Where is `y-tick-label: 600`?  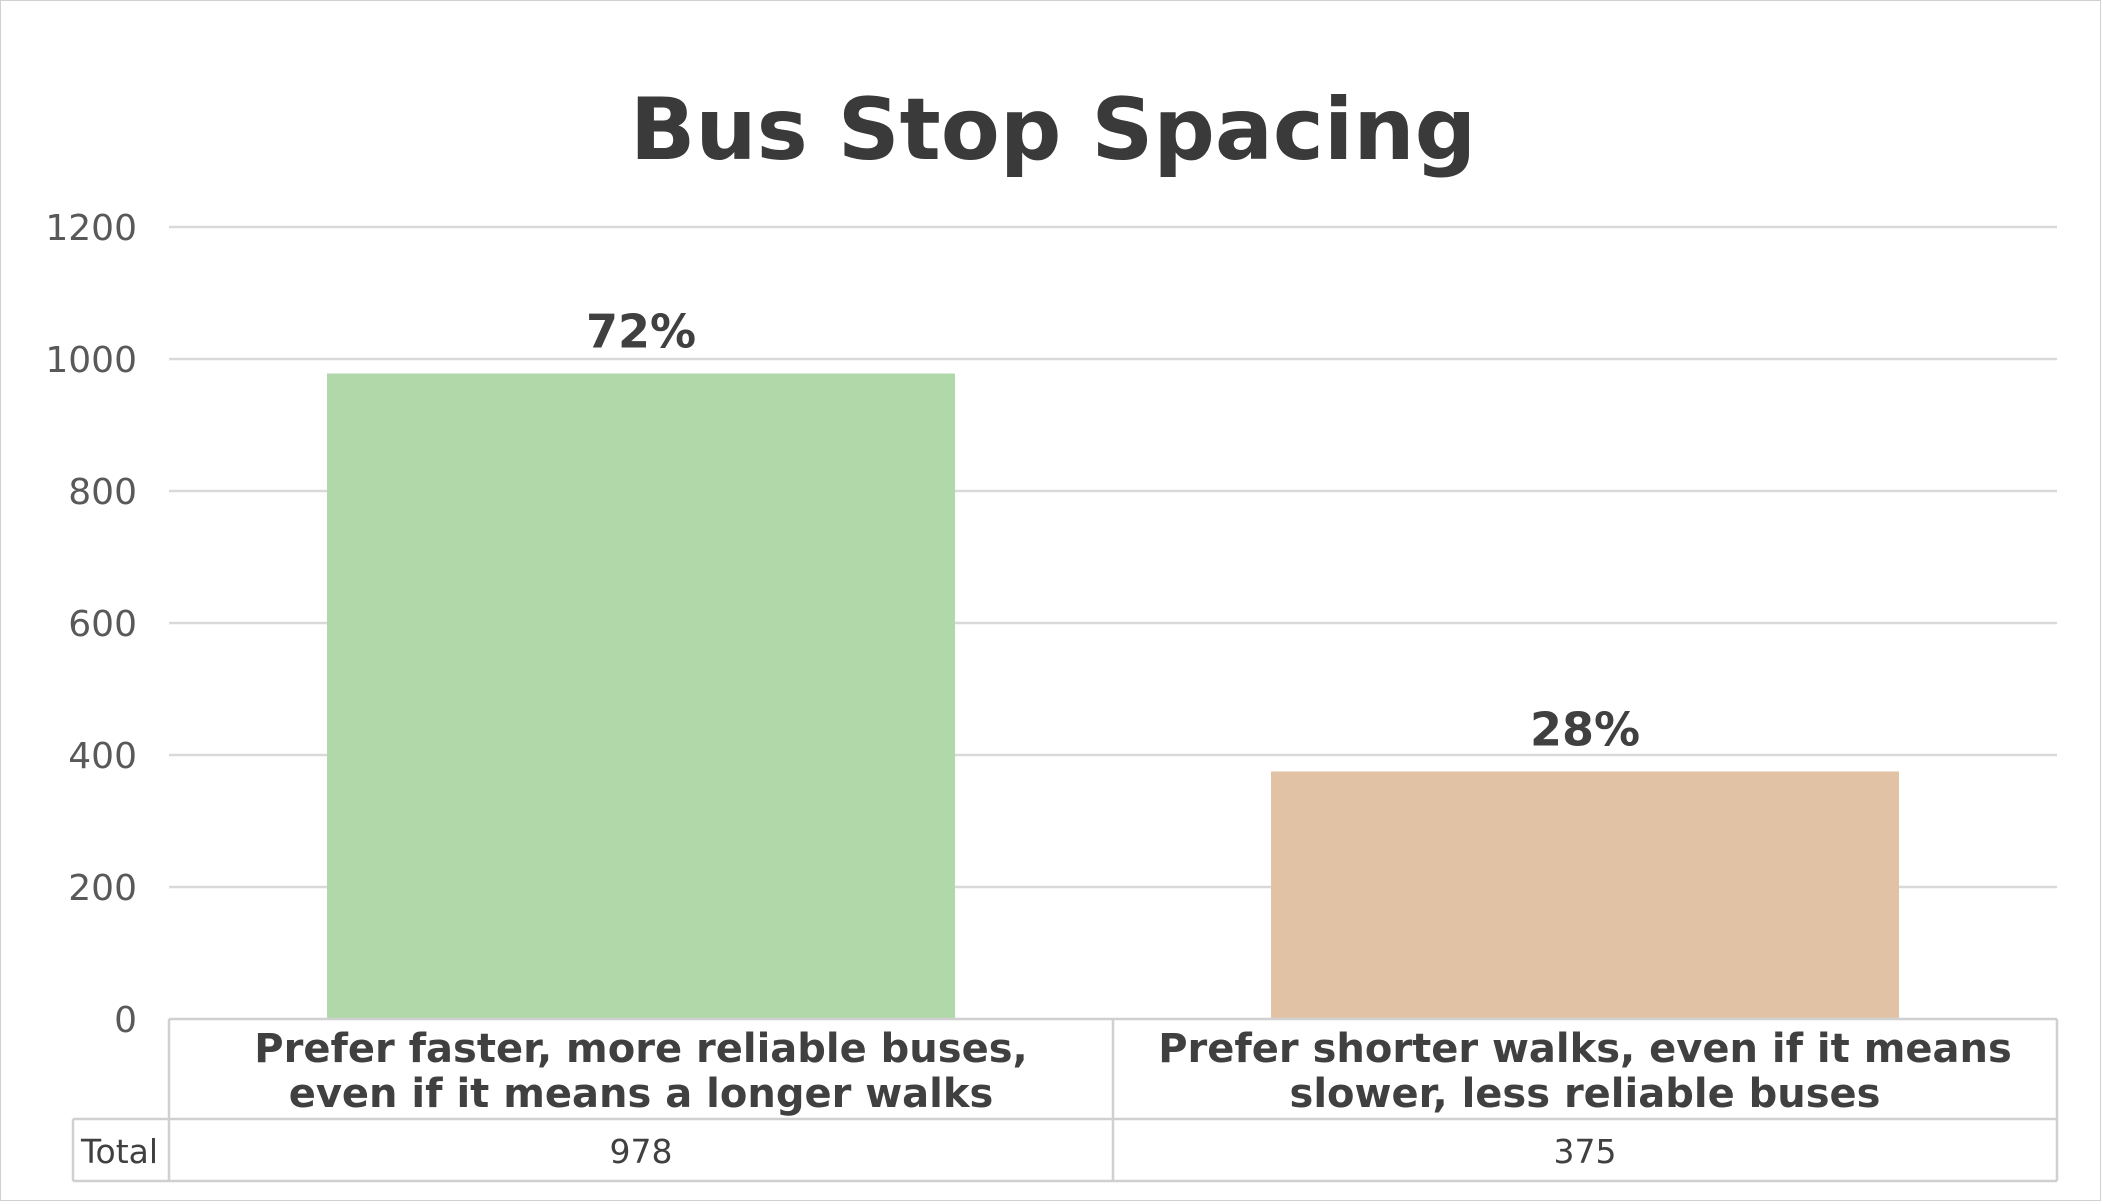 y-tick-label: 600 is located at coordinates (102, 624).